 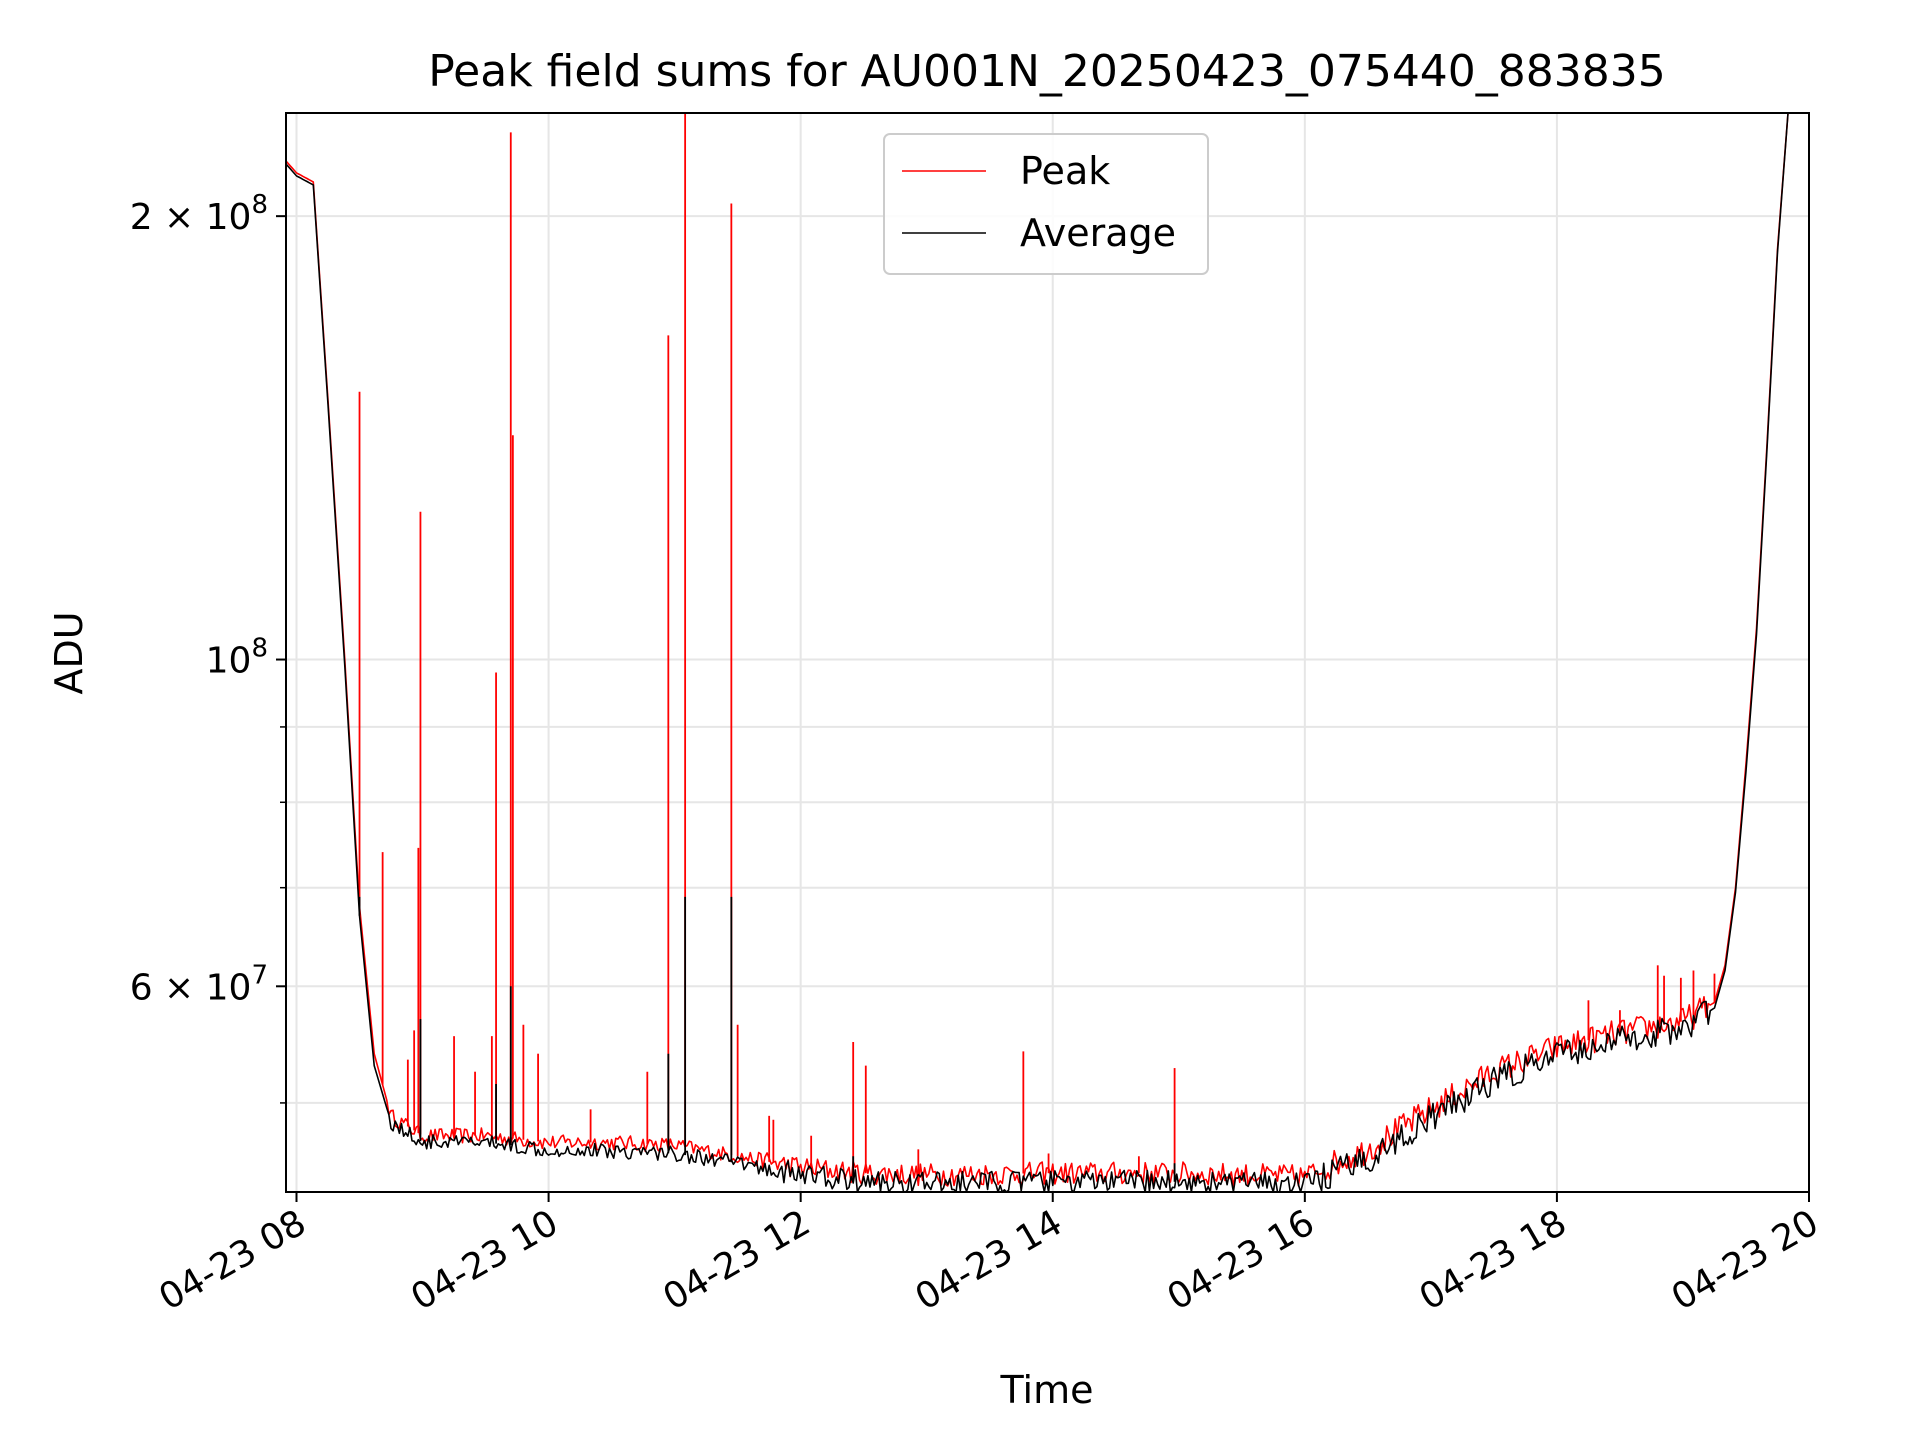 I want to click on y-tick-label: 6 × 107, so click(x=199, y=984).